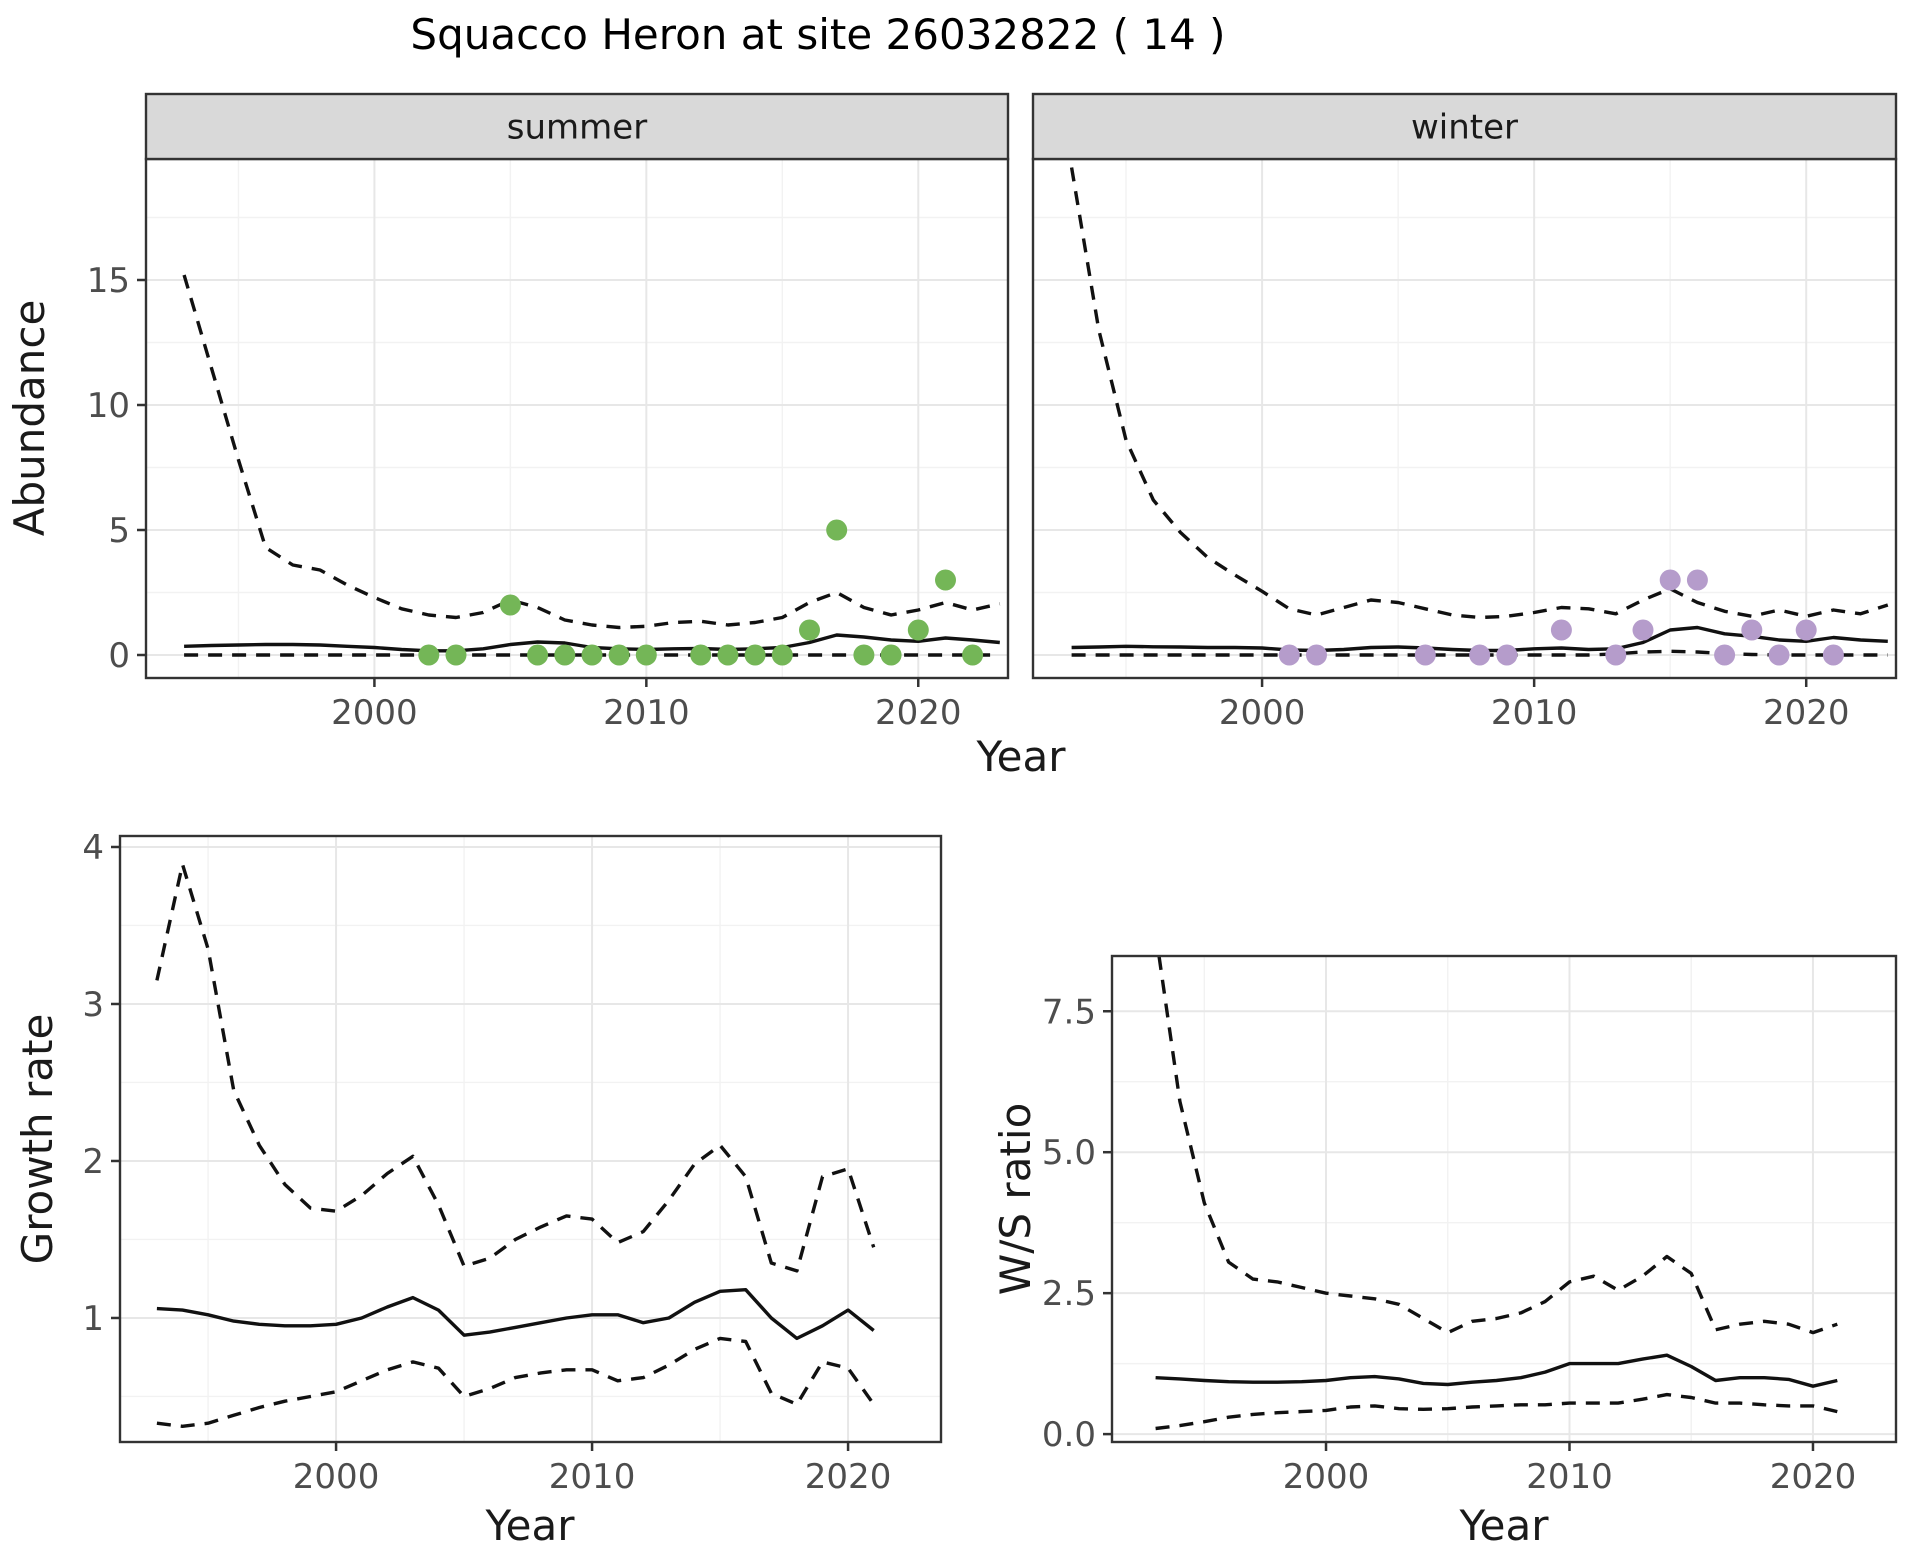  What do you see at coordinates (119, 531) in the screenshot?
I see `y-tick-label: 5` at bounding box center [119, 531].